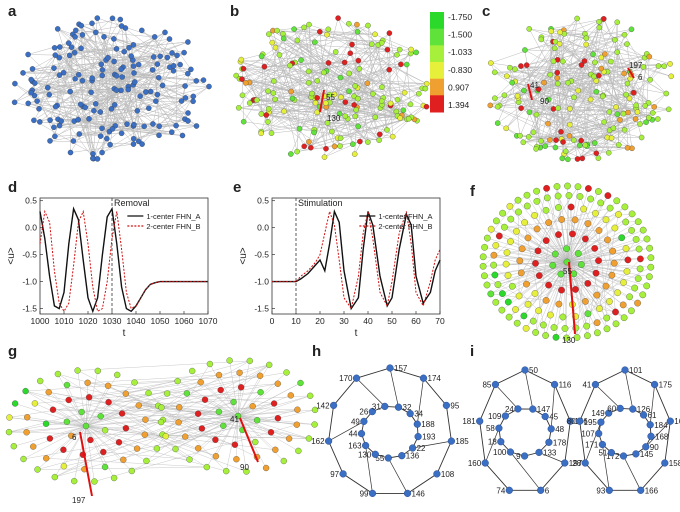  Describe the element at coordinates (318, 441) in the screenshot. I see `motif-node-label: 162` at that location.